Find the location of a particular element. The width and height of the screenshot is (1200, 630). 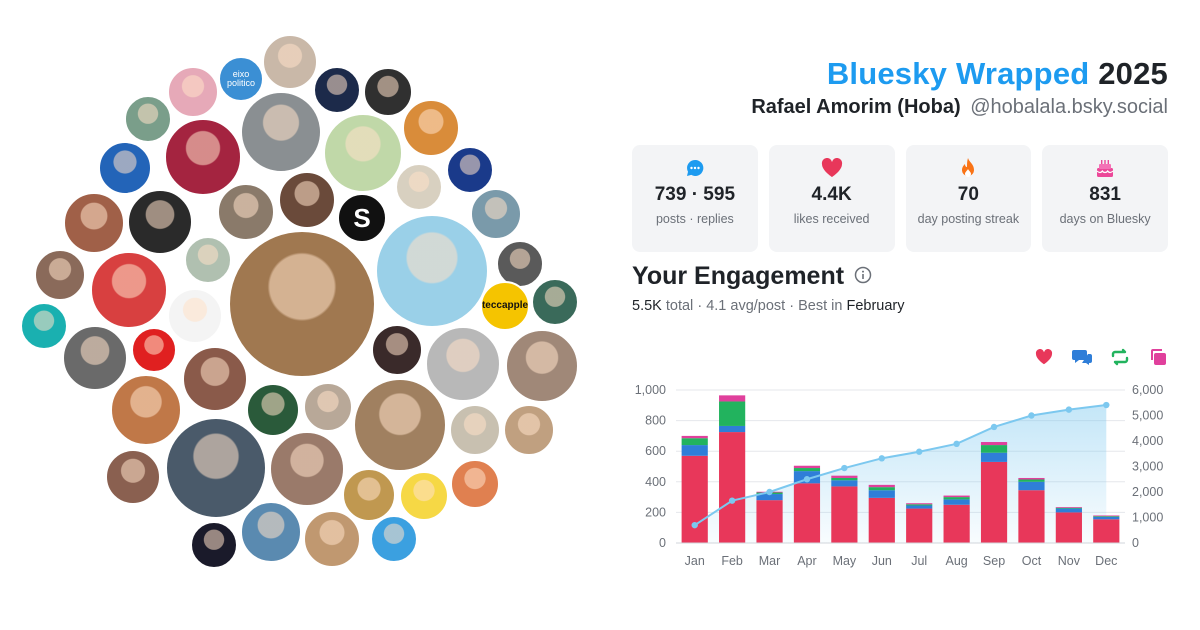

y-tick-label-left: 0 is located at coordinates (662, 543).